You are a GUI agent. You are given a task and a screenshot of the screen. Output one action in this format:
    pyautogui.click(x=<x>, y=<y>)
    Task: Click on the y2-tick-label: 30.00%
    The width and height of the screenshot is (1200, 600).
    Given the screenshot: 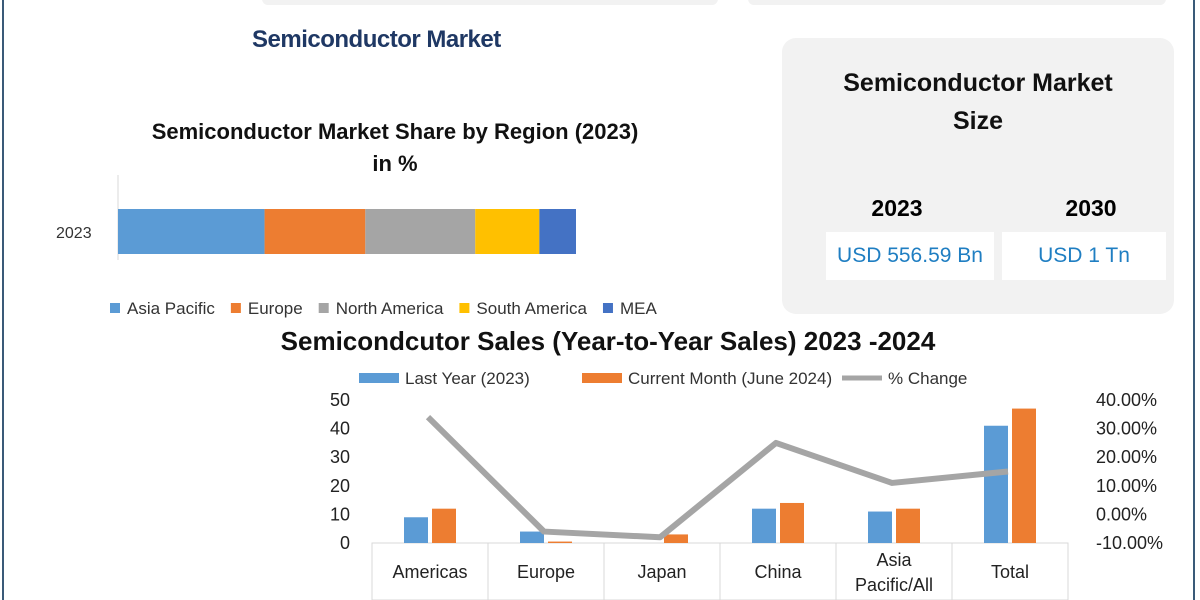 What is the action you would take?
    pyautogui.click(x=1126, y=429)
    